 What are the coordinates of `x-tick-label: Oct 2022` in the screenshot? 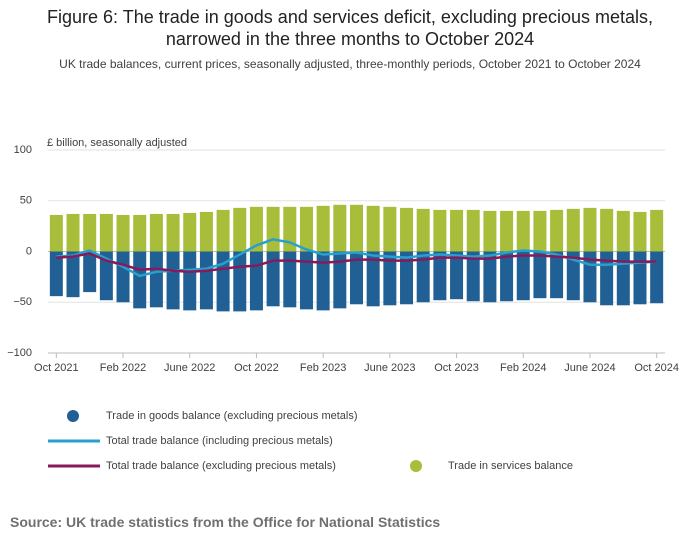 It's located at (256, 368).